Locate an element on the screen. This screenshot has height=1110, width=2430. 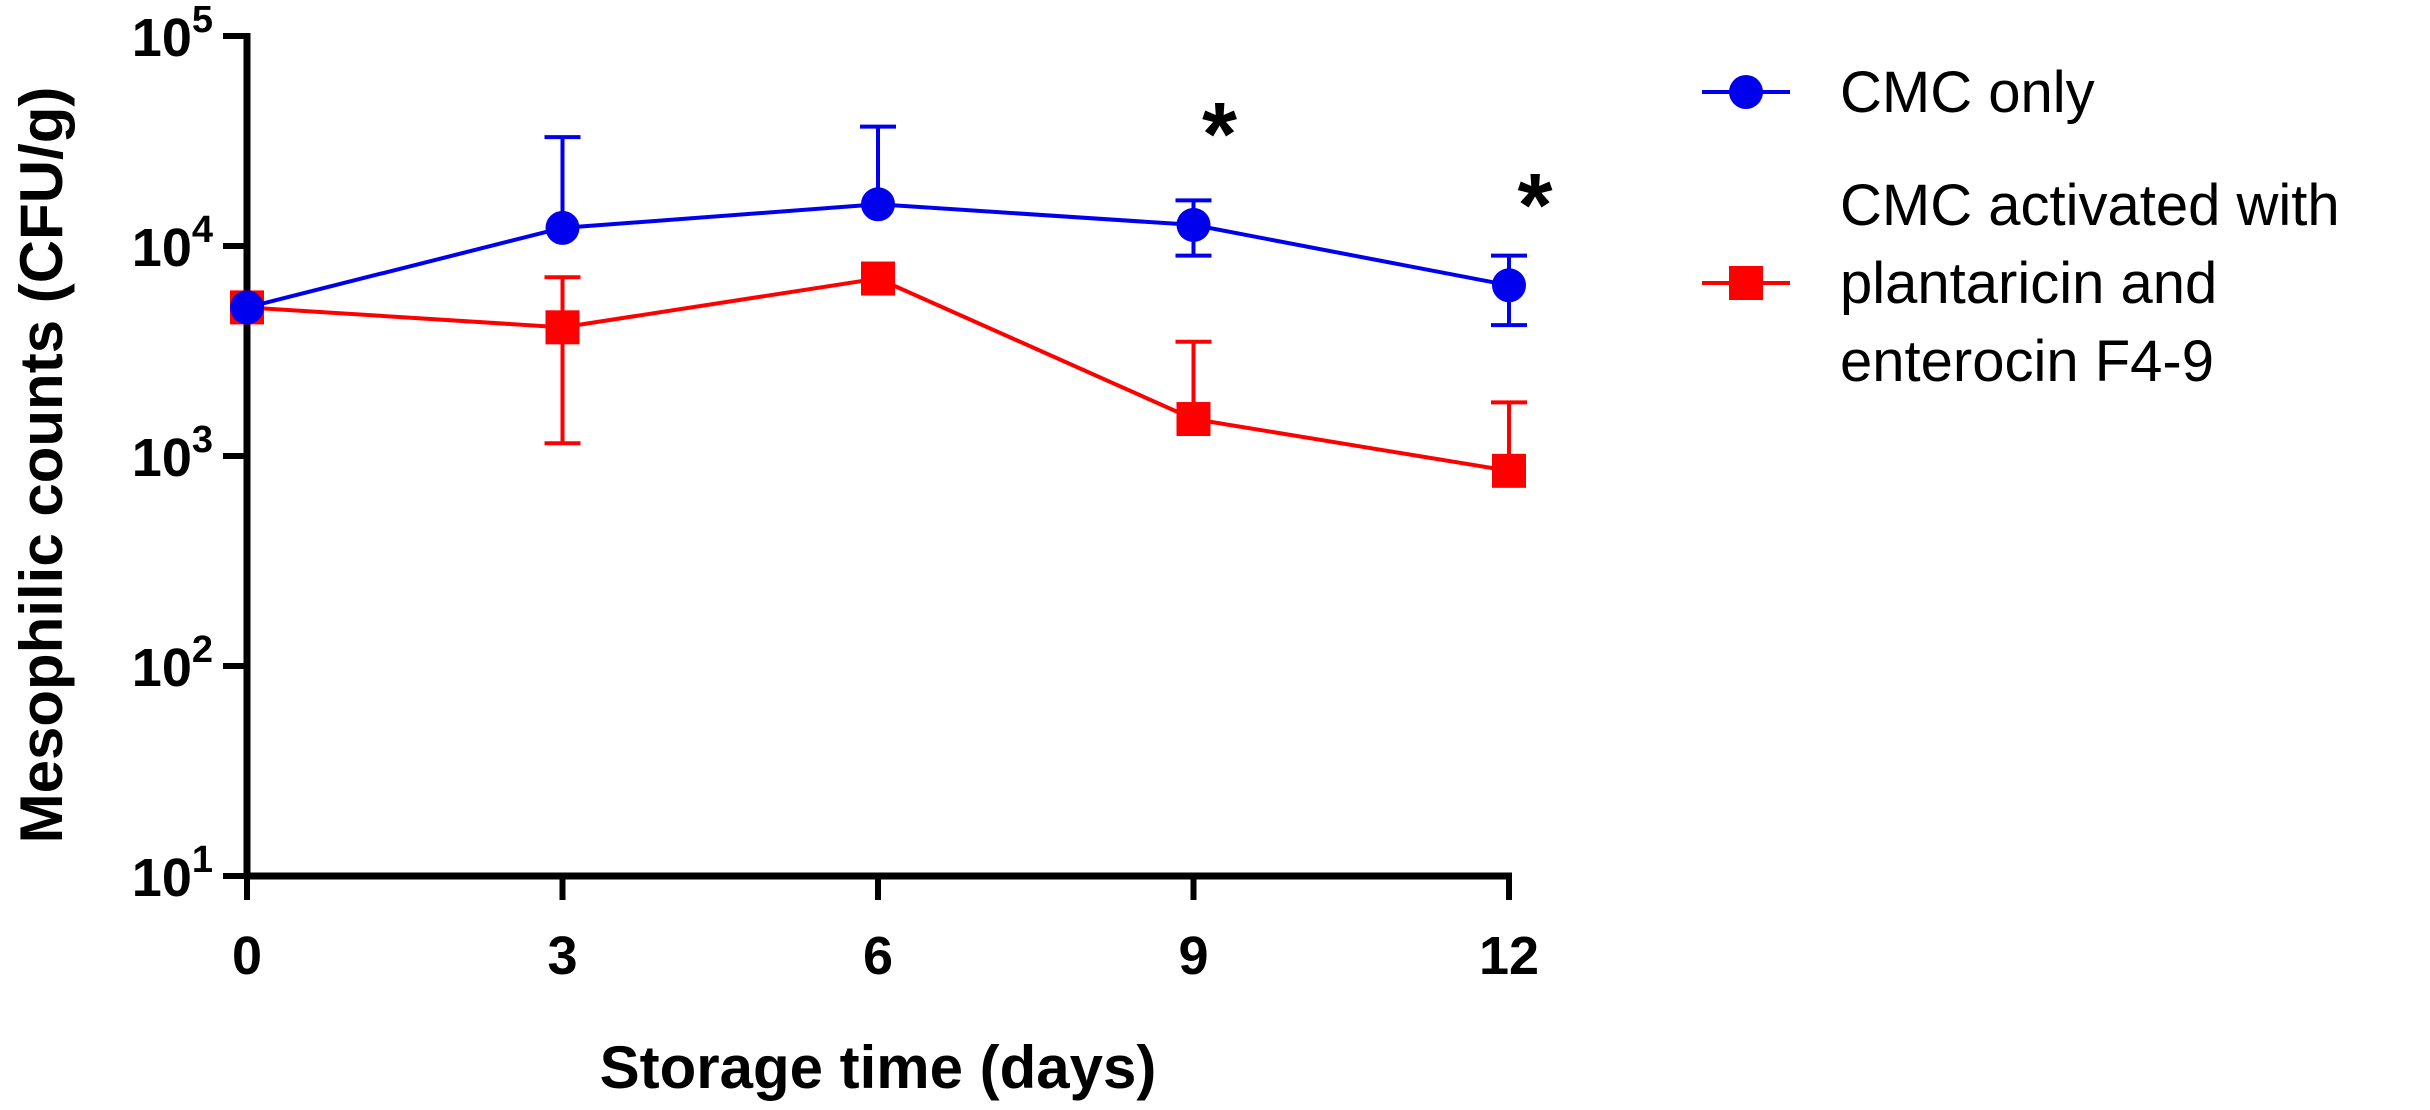
y-axis-title: Mesophilic counts (CFU/g) is located at coordinates (41, 465).